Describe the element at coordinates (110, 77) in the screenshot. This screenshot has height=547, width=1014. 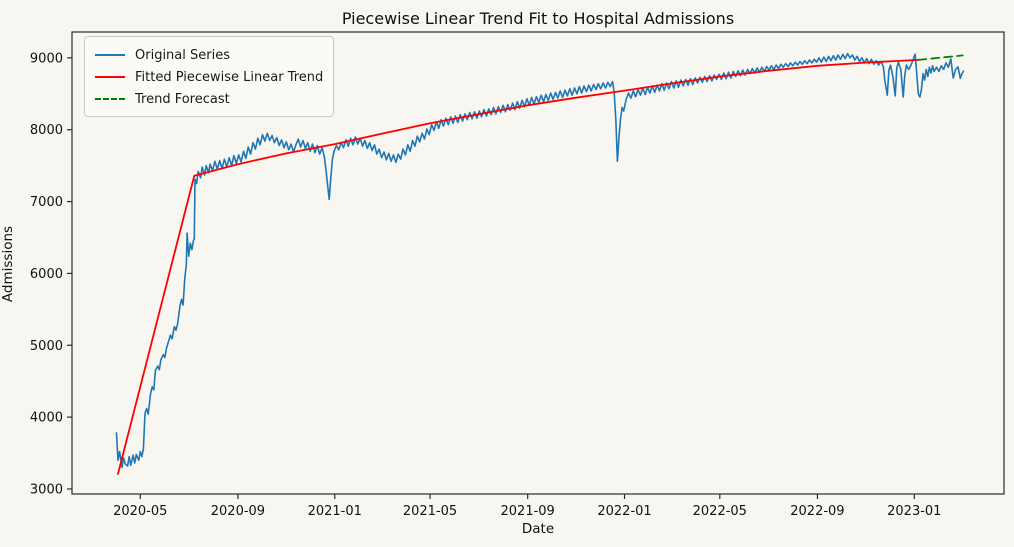
I see `fitted-trend-line-swatch` at that location.